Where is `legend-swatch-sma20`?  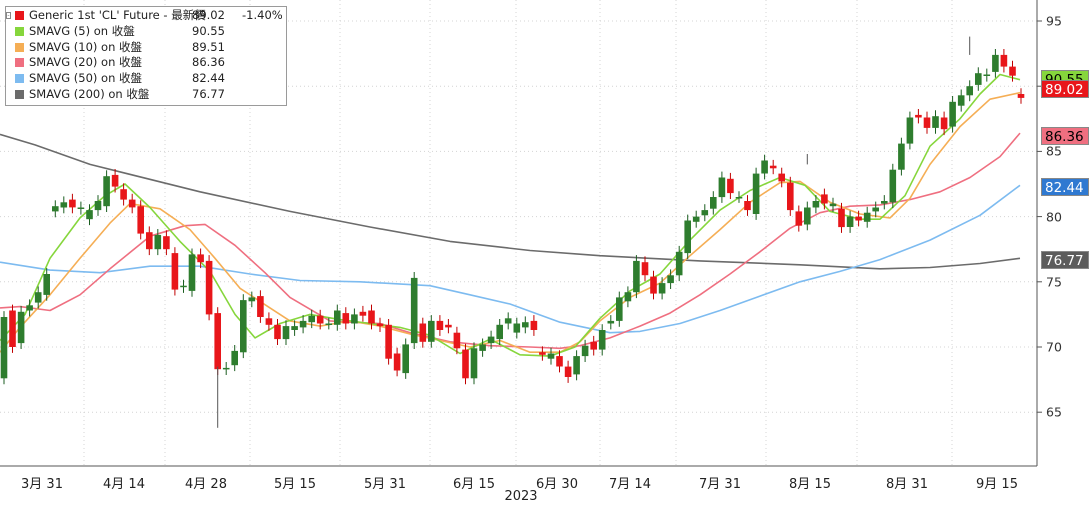
legend-swatch-sma20 is located at coordinates (19, 63).